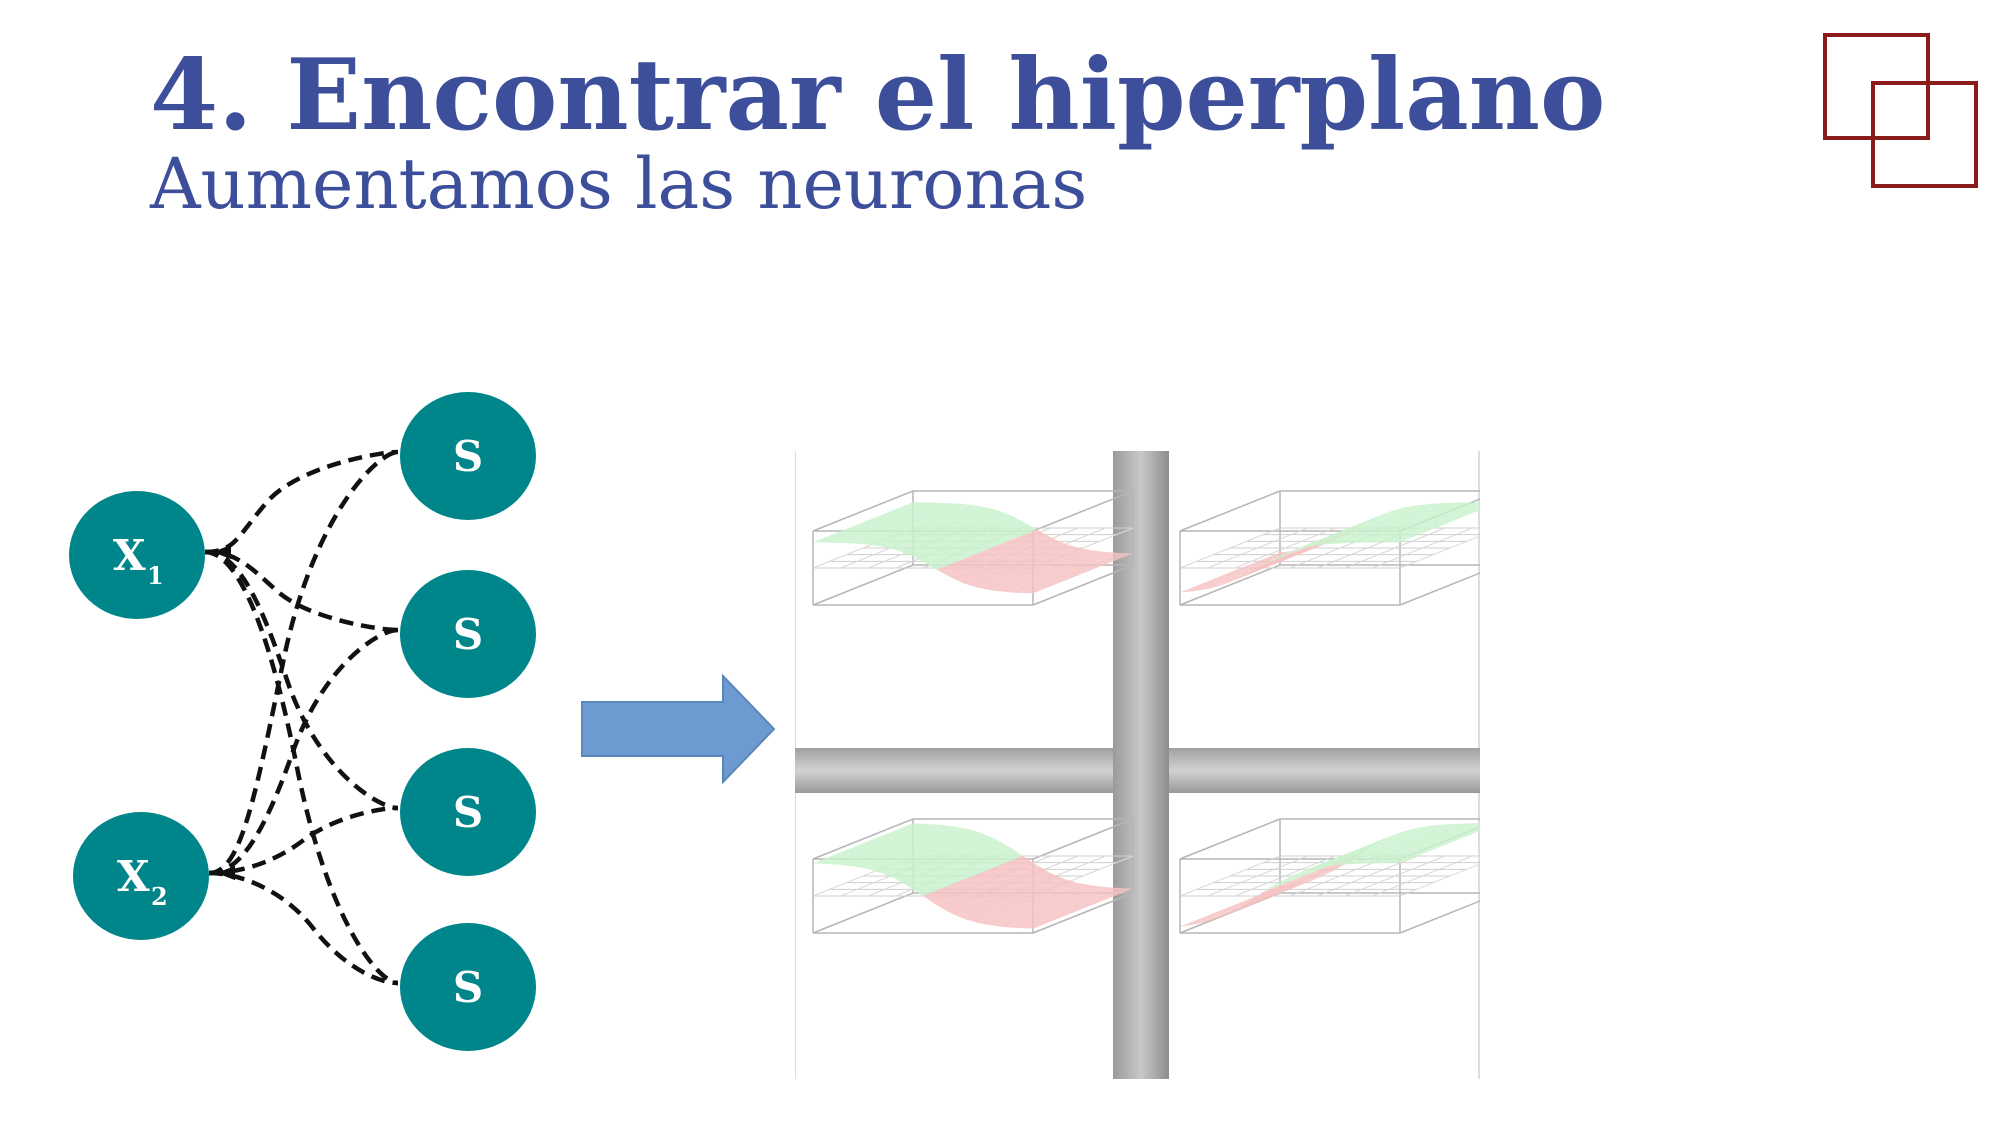 This screenshot has width=2000, height=1125. What do you see at coordinates (863, 913) in the screenshot?
I see `box-edge` at bounding box center [863, 913].